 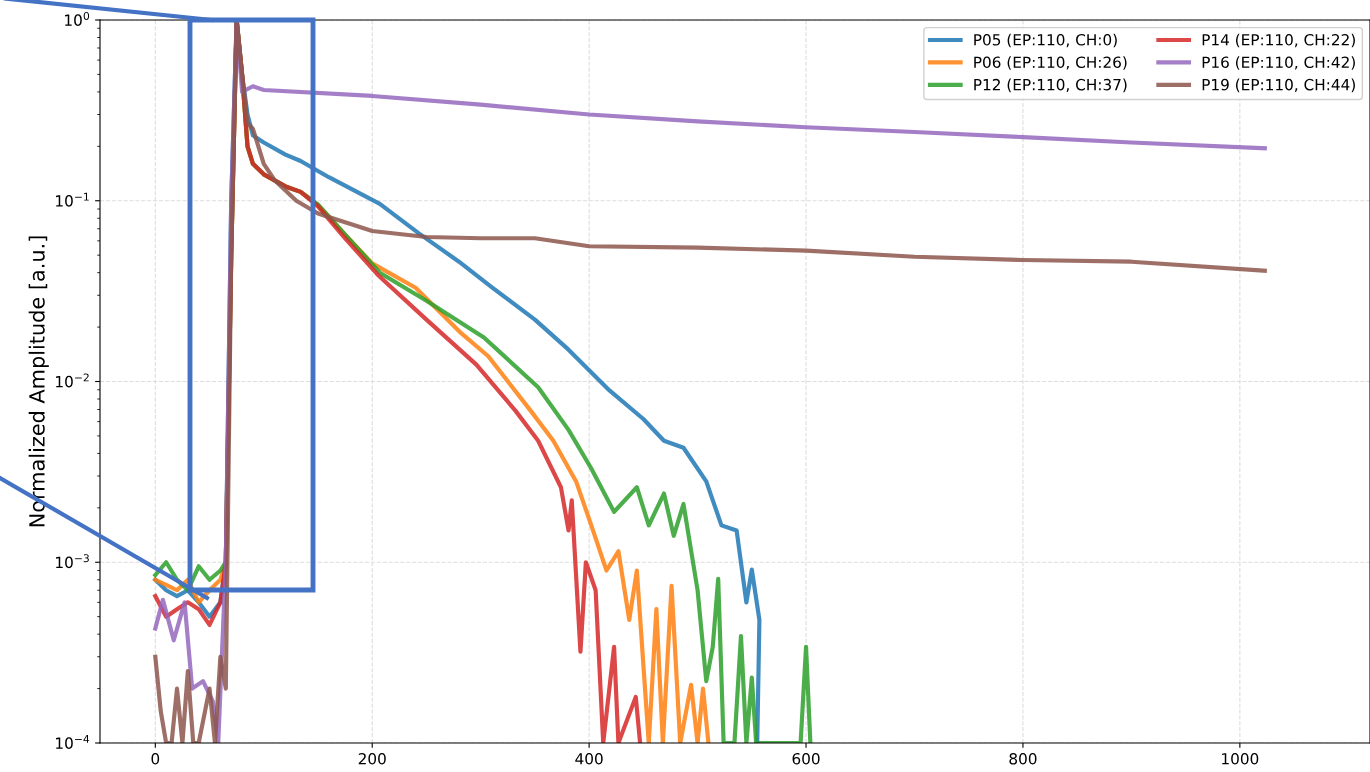 What do you see at coordinates (155, 758) in the screenshot?
I see `x-tick-label: 0` at bounding box center [155, 758].